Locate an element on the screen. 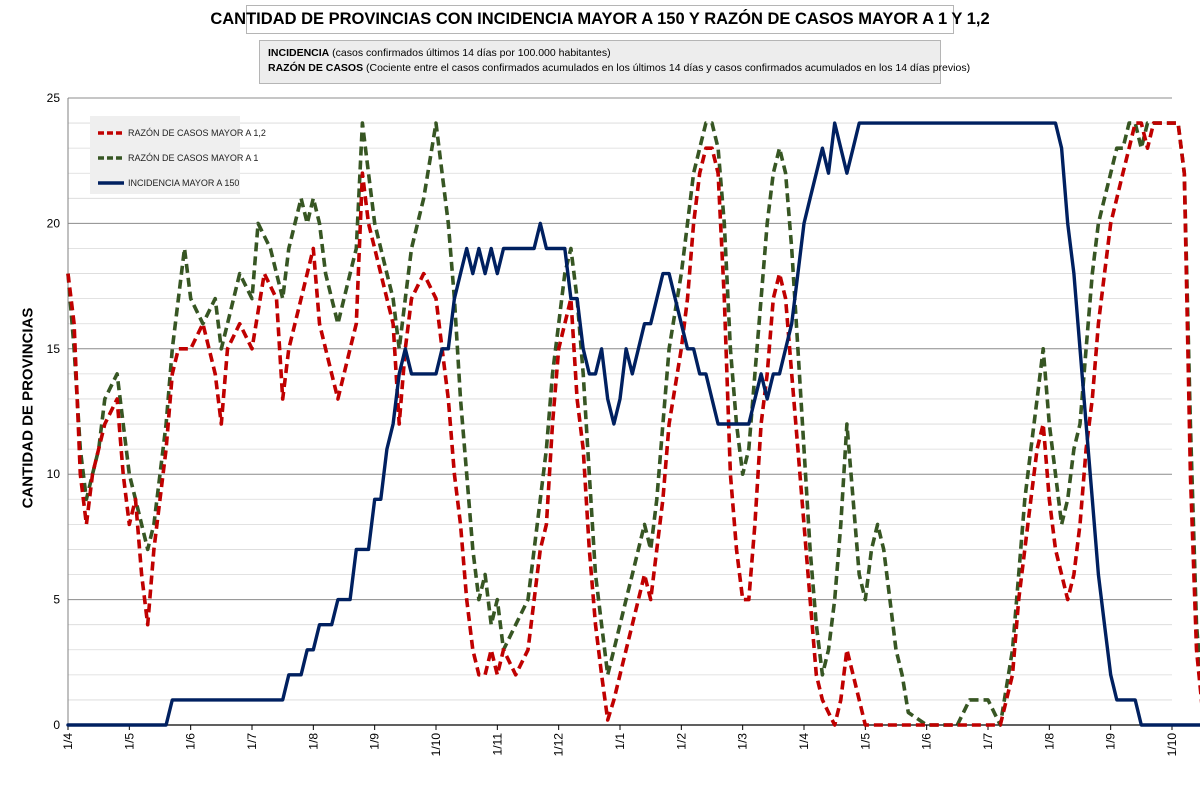 The height and width of the screenshot is (797, 1200). legend-box is located at coordinates (165, 155).